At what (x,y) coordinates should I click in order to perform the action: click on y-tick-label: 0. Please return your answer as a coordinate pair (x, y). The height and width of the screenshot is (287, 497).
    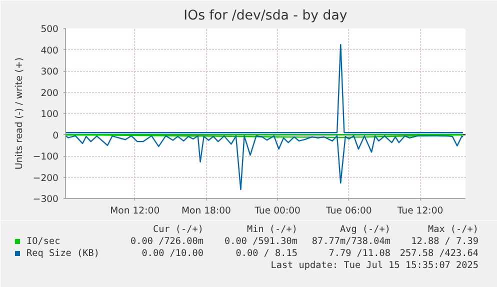
    Looking at the image, I should click on (55, 136).